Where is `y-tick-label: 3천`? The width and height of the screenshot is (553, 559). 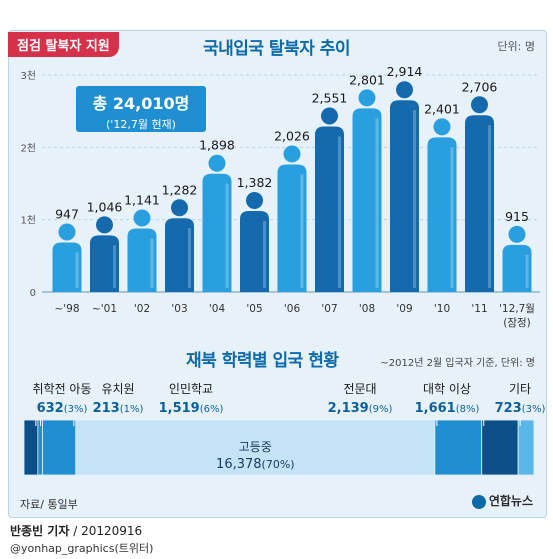 y-tick-label: 3천 is located at coordinates (28, 76).